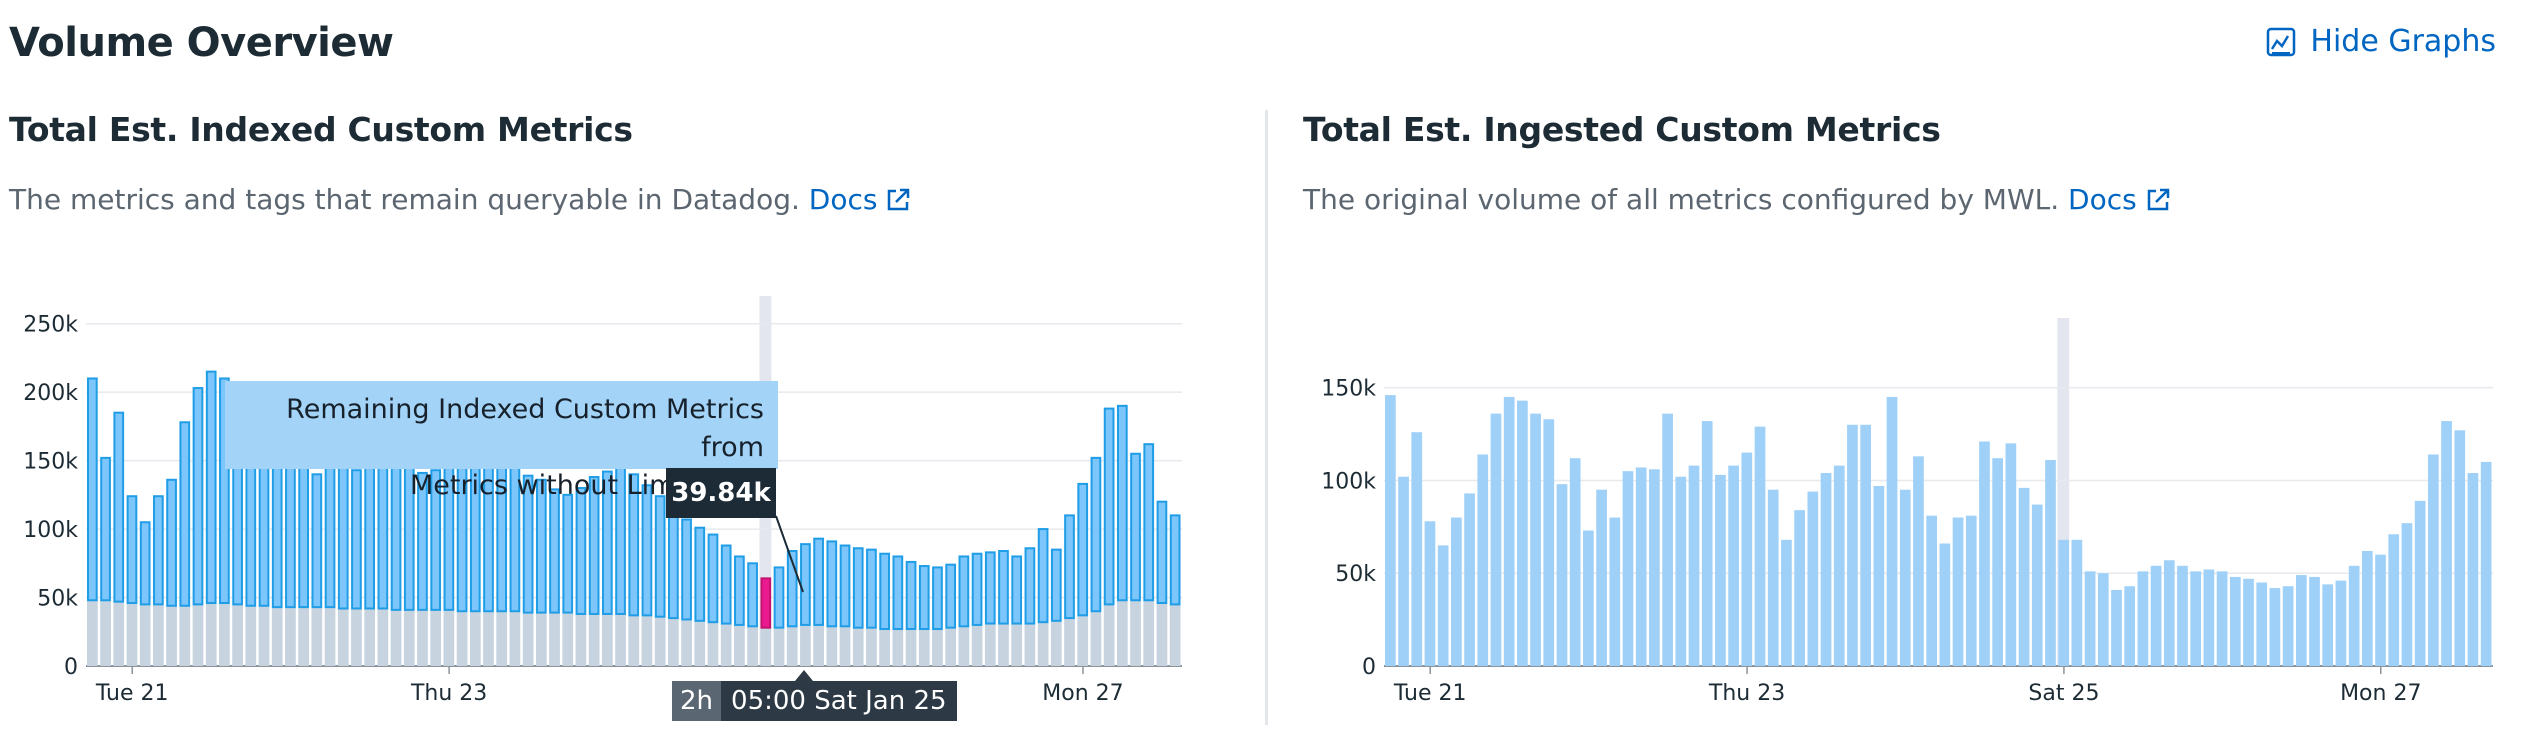  Describe the element at coordinates (50, 393) in the screenshot. I see `y-tick-label: 200k` at that location.